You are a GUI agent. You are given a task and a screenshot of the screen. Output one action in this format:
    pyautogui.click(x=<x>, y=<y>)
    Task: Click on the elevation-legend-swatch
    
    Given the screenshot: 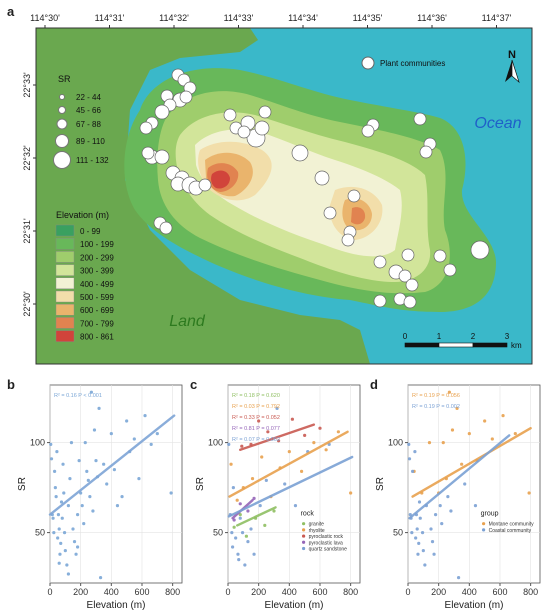 What is the action you would take?
    pyautogui.click(x=65, y=257)
    